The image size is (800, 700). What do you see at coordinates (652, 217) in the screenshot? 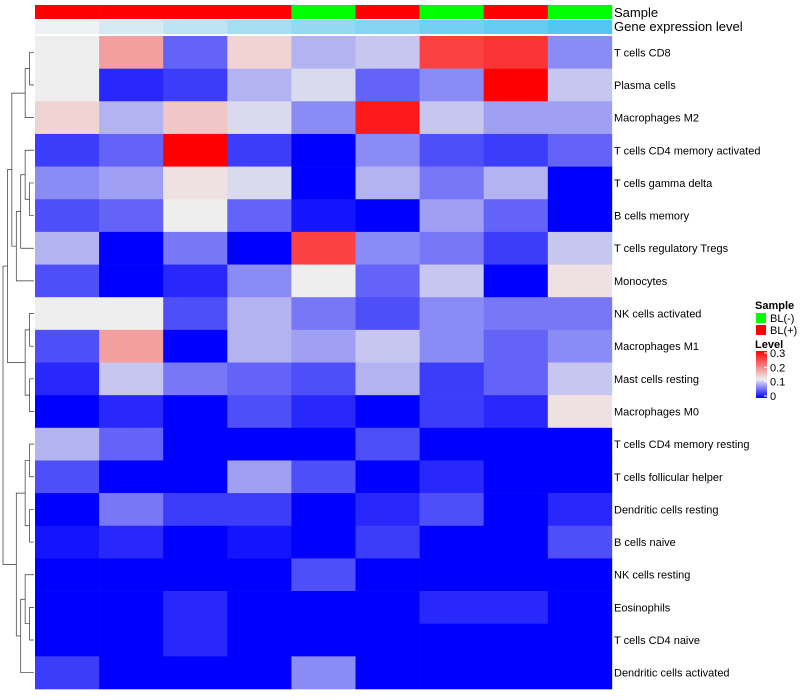
I see `row-label: B cells memory` at bounding box center [652, 217].